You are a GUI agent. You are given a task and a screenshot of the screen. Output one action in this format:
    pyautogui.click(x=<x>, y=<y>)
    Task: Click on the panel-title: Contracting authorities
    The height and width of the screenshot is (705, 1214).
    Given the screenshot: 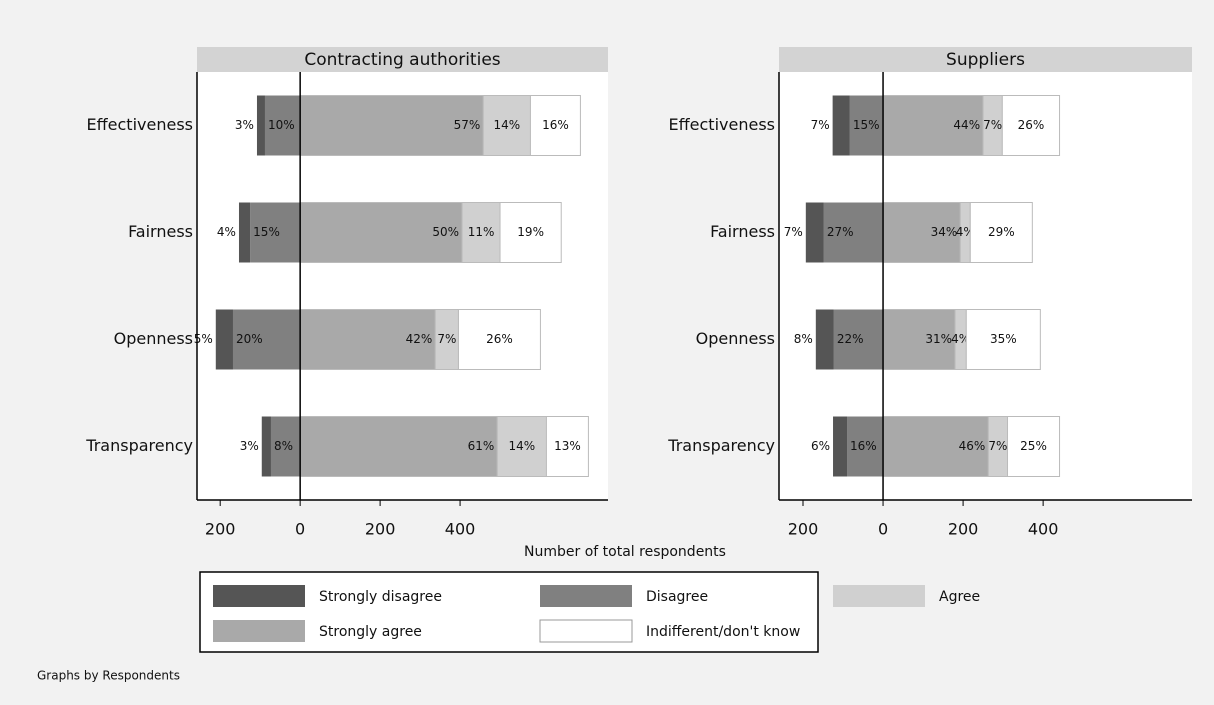 What is the action you would take?
    pyautogui.click(x=402, y=60)
    